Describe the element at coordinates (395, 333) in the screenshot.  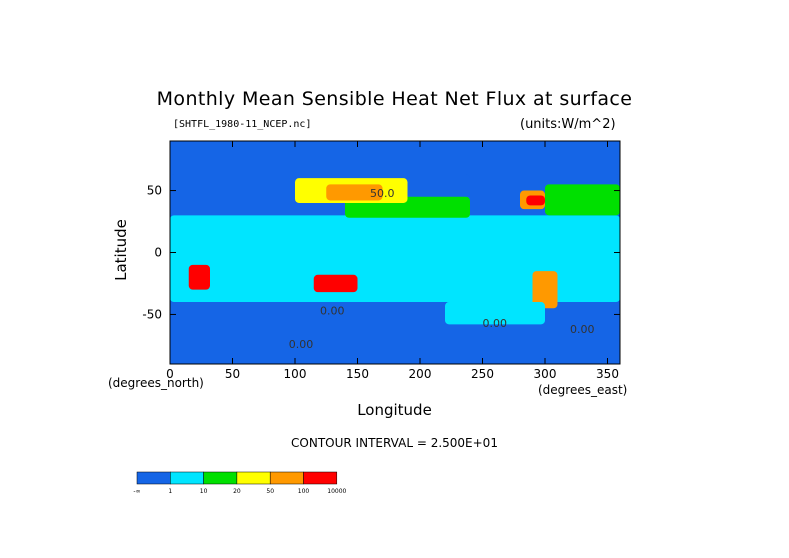
I see `region-polar-south` at that location.